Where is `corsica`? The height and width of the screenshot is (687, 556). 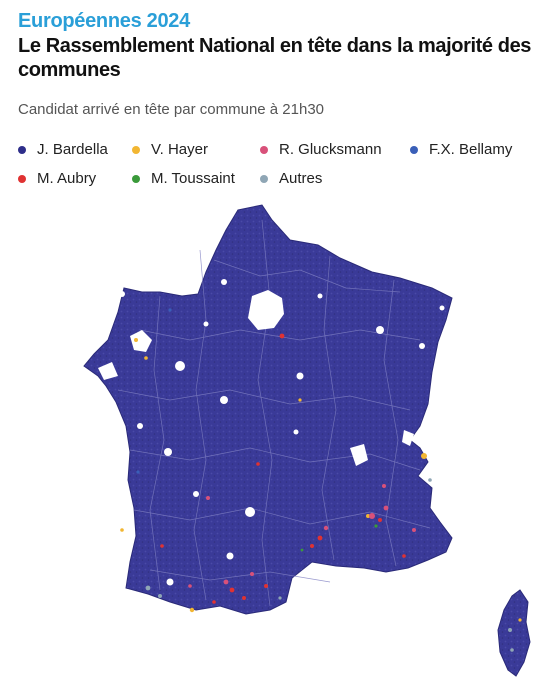
corsica is located at coordinates (514, 633).